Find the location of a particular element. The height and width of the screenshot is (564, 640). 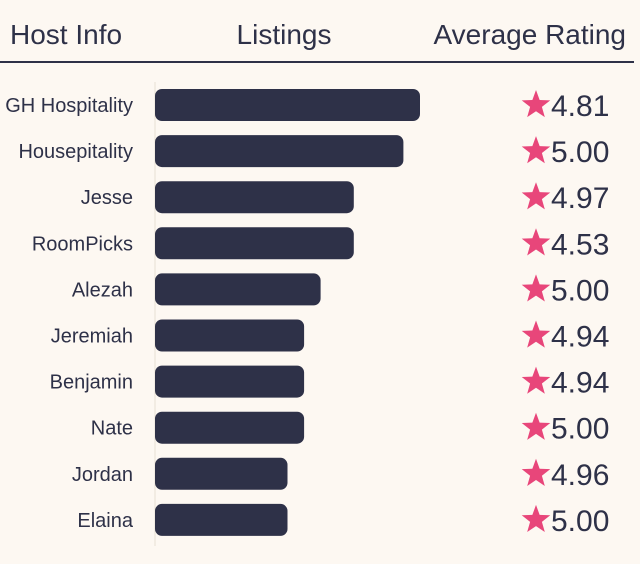

host-row: GH Hospitality 4.81 is located at coordinates (307, 106).